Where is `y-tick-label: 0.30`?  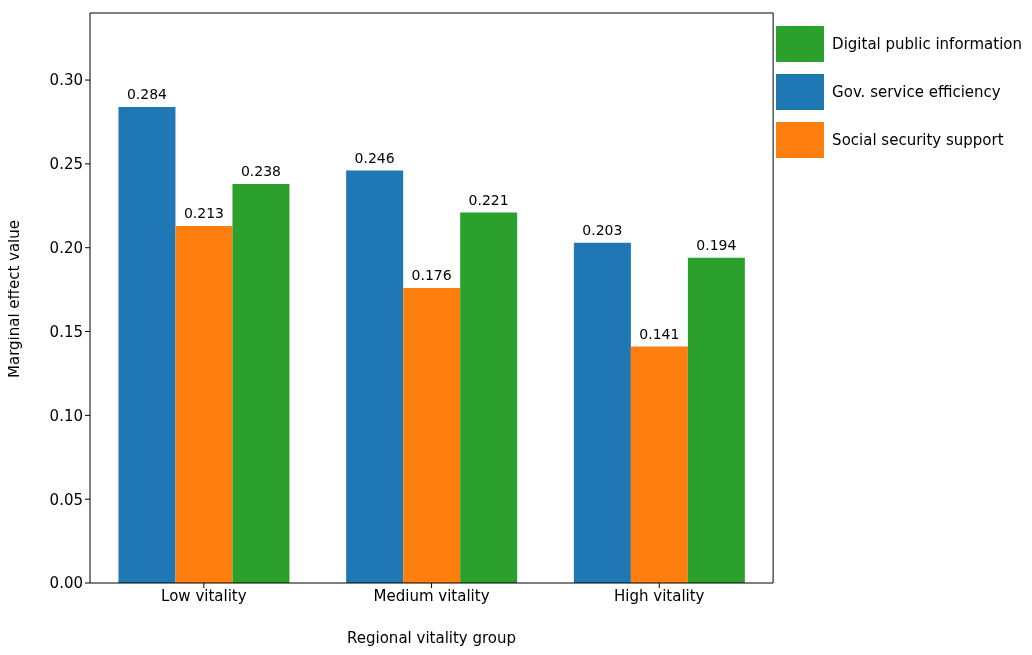
y-tick-label: 0.30 is located at coordinates (66, 80).